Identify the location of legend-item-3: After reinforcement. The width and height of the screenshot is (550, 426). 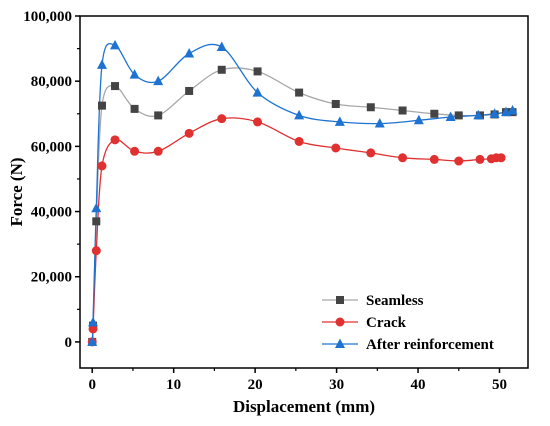
(408, 345).